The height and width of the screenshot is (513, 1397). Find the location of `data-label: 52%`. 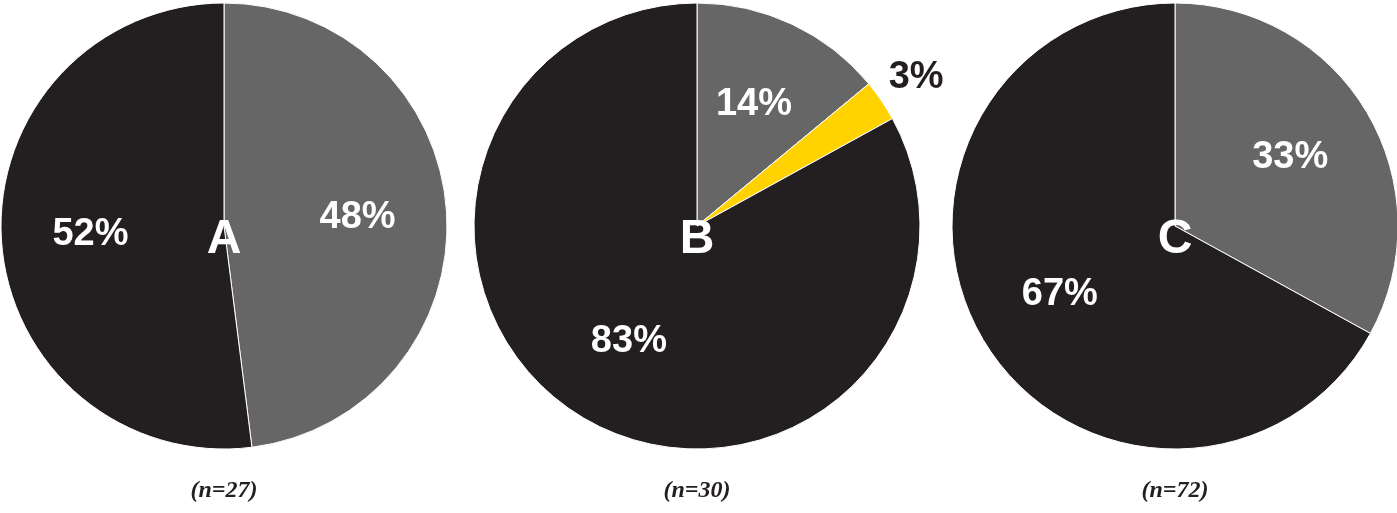

data-label: 52% is located at coordinates (90, 231).